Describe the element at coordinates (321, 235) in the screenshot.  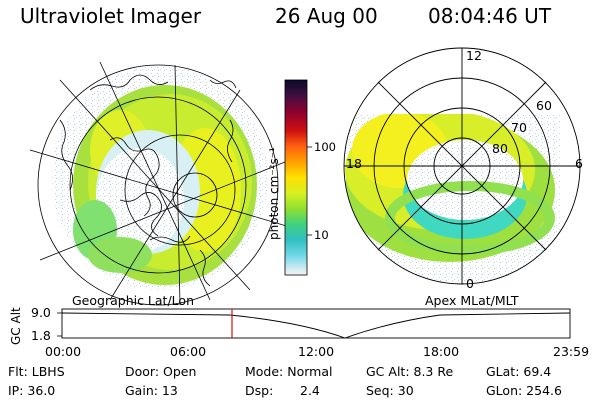
I see `colorbar-tick-10: 10` at that location.